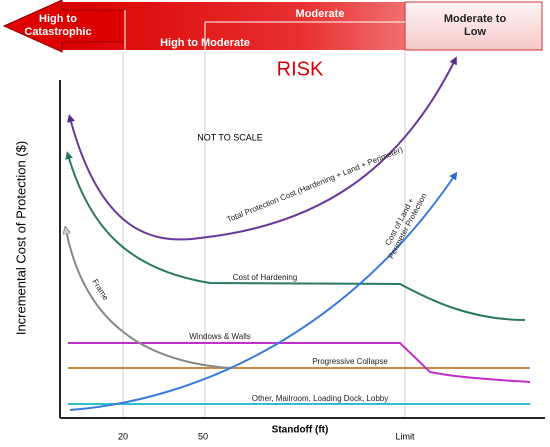  Describe the element at coordinates (320, 14) in the screenshot. I see `banner-middle-upper: Moderate` at that location.